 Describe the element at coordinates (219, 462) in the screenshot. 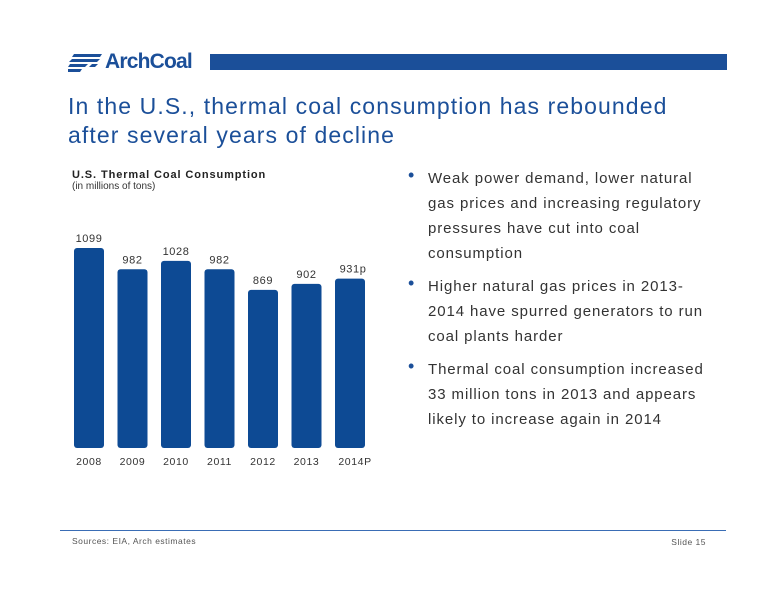

I see `x-tick-label: 2011` at that location.